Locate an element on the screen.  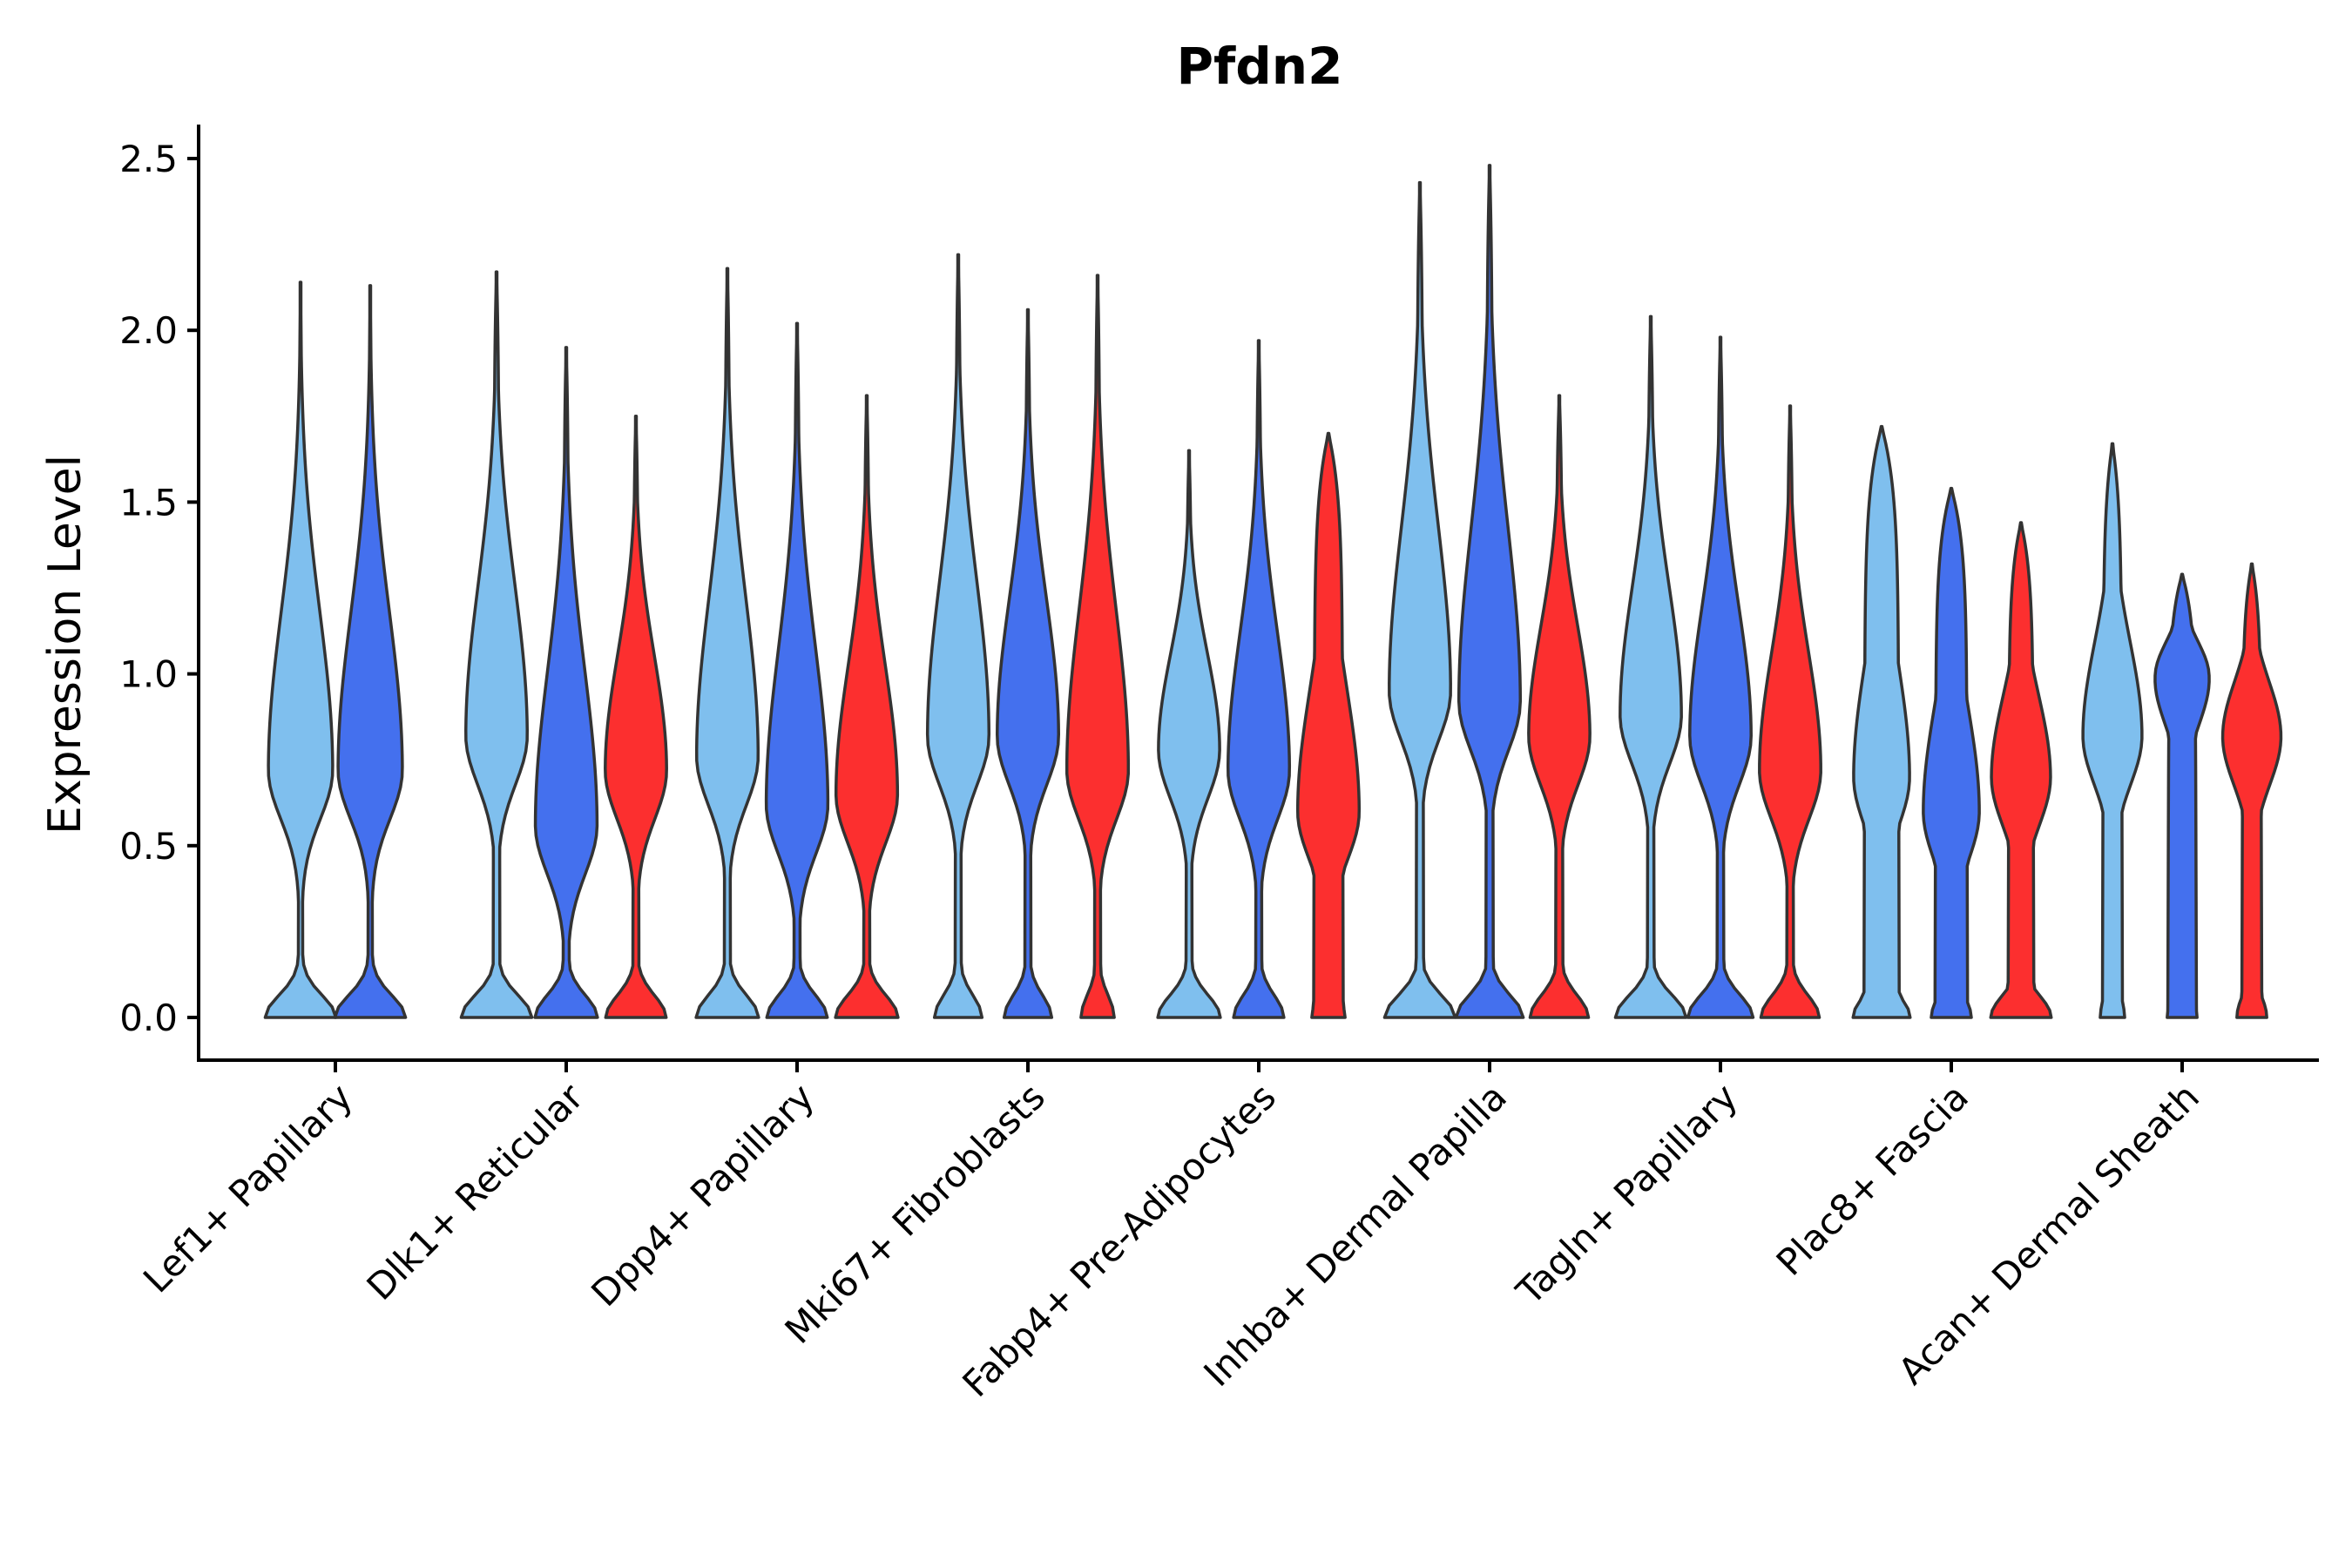
y-axis-label: Expression Level is located at coordinates (65, 645).